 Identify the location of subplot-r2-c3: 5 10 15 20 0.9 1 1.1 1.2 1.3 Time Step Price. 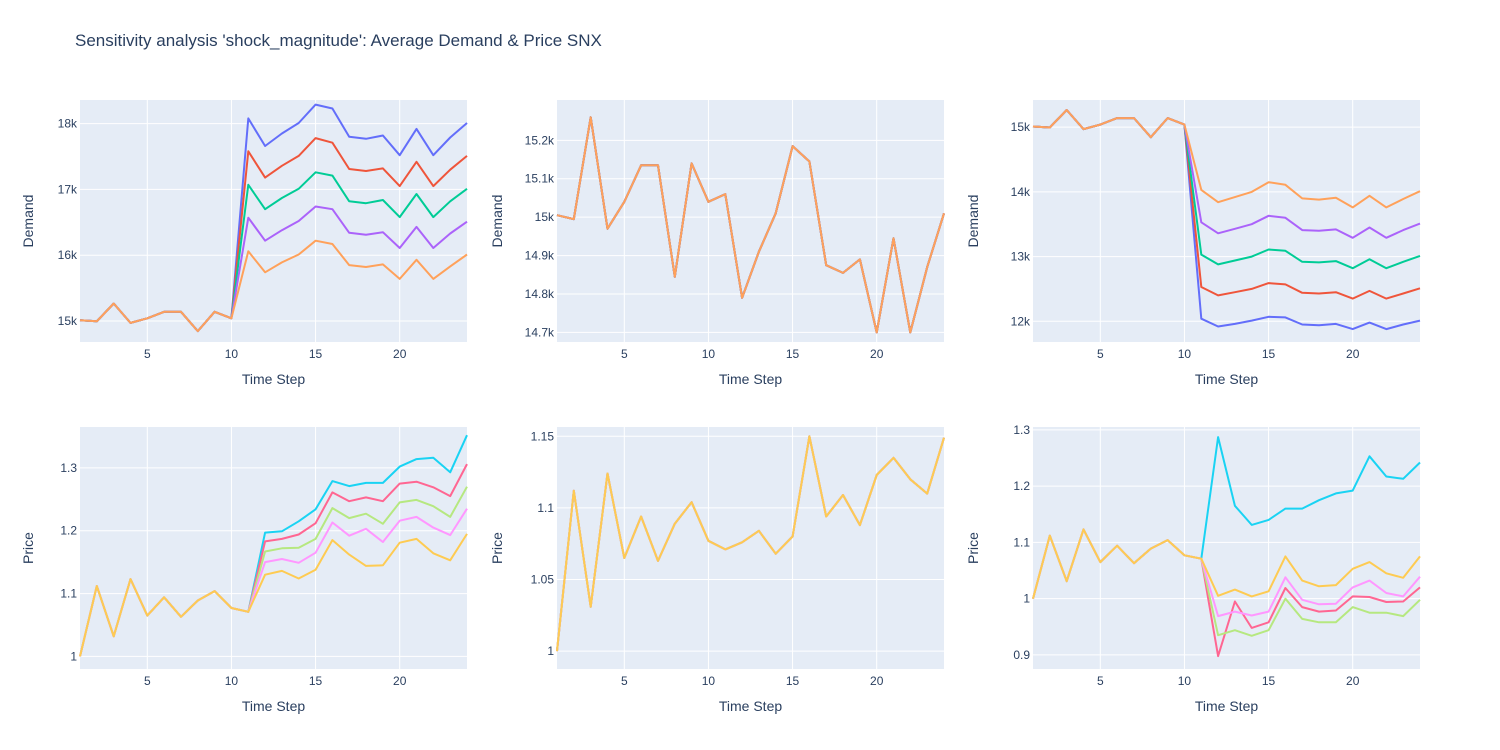
(1193, 568).